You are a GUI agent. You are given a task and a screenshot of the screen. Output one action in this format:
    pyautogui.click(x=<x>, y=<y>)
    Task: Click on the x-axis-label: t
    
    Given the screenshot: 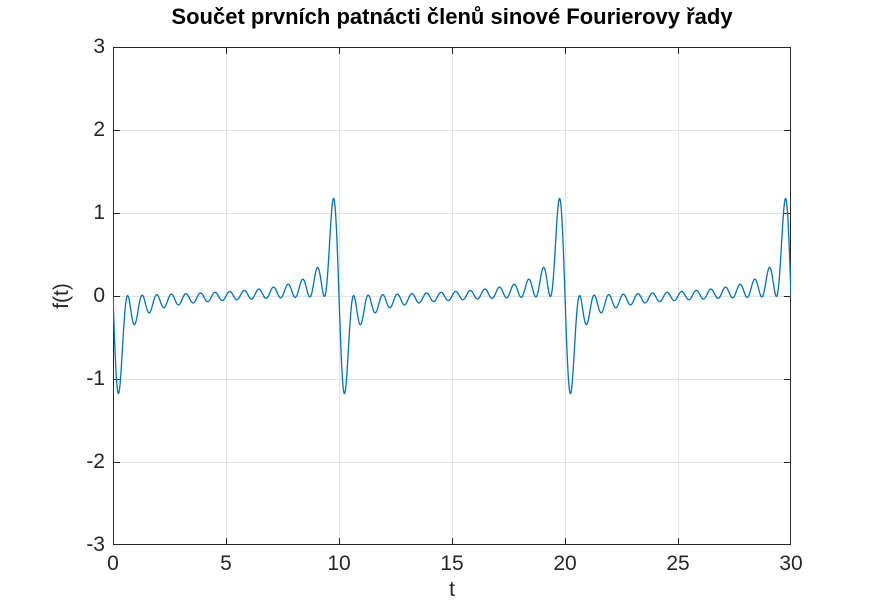 What is the action you would take?
    pyautogui.click(x=452, y=589)
    